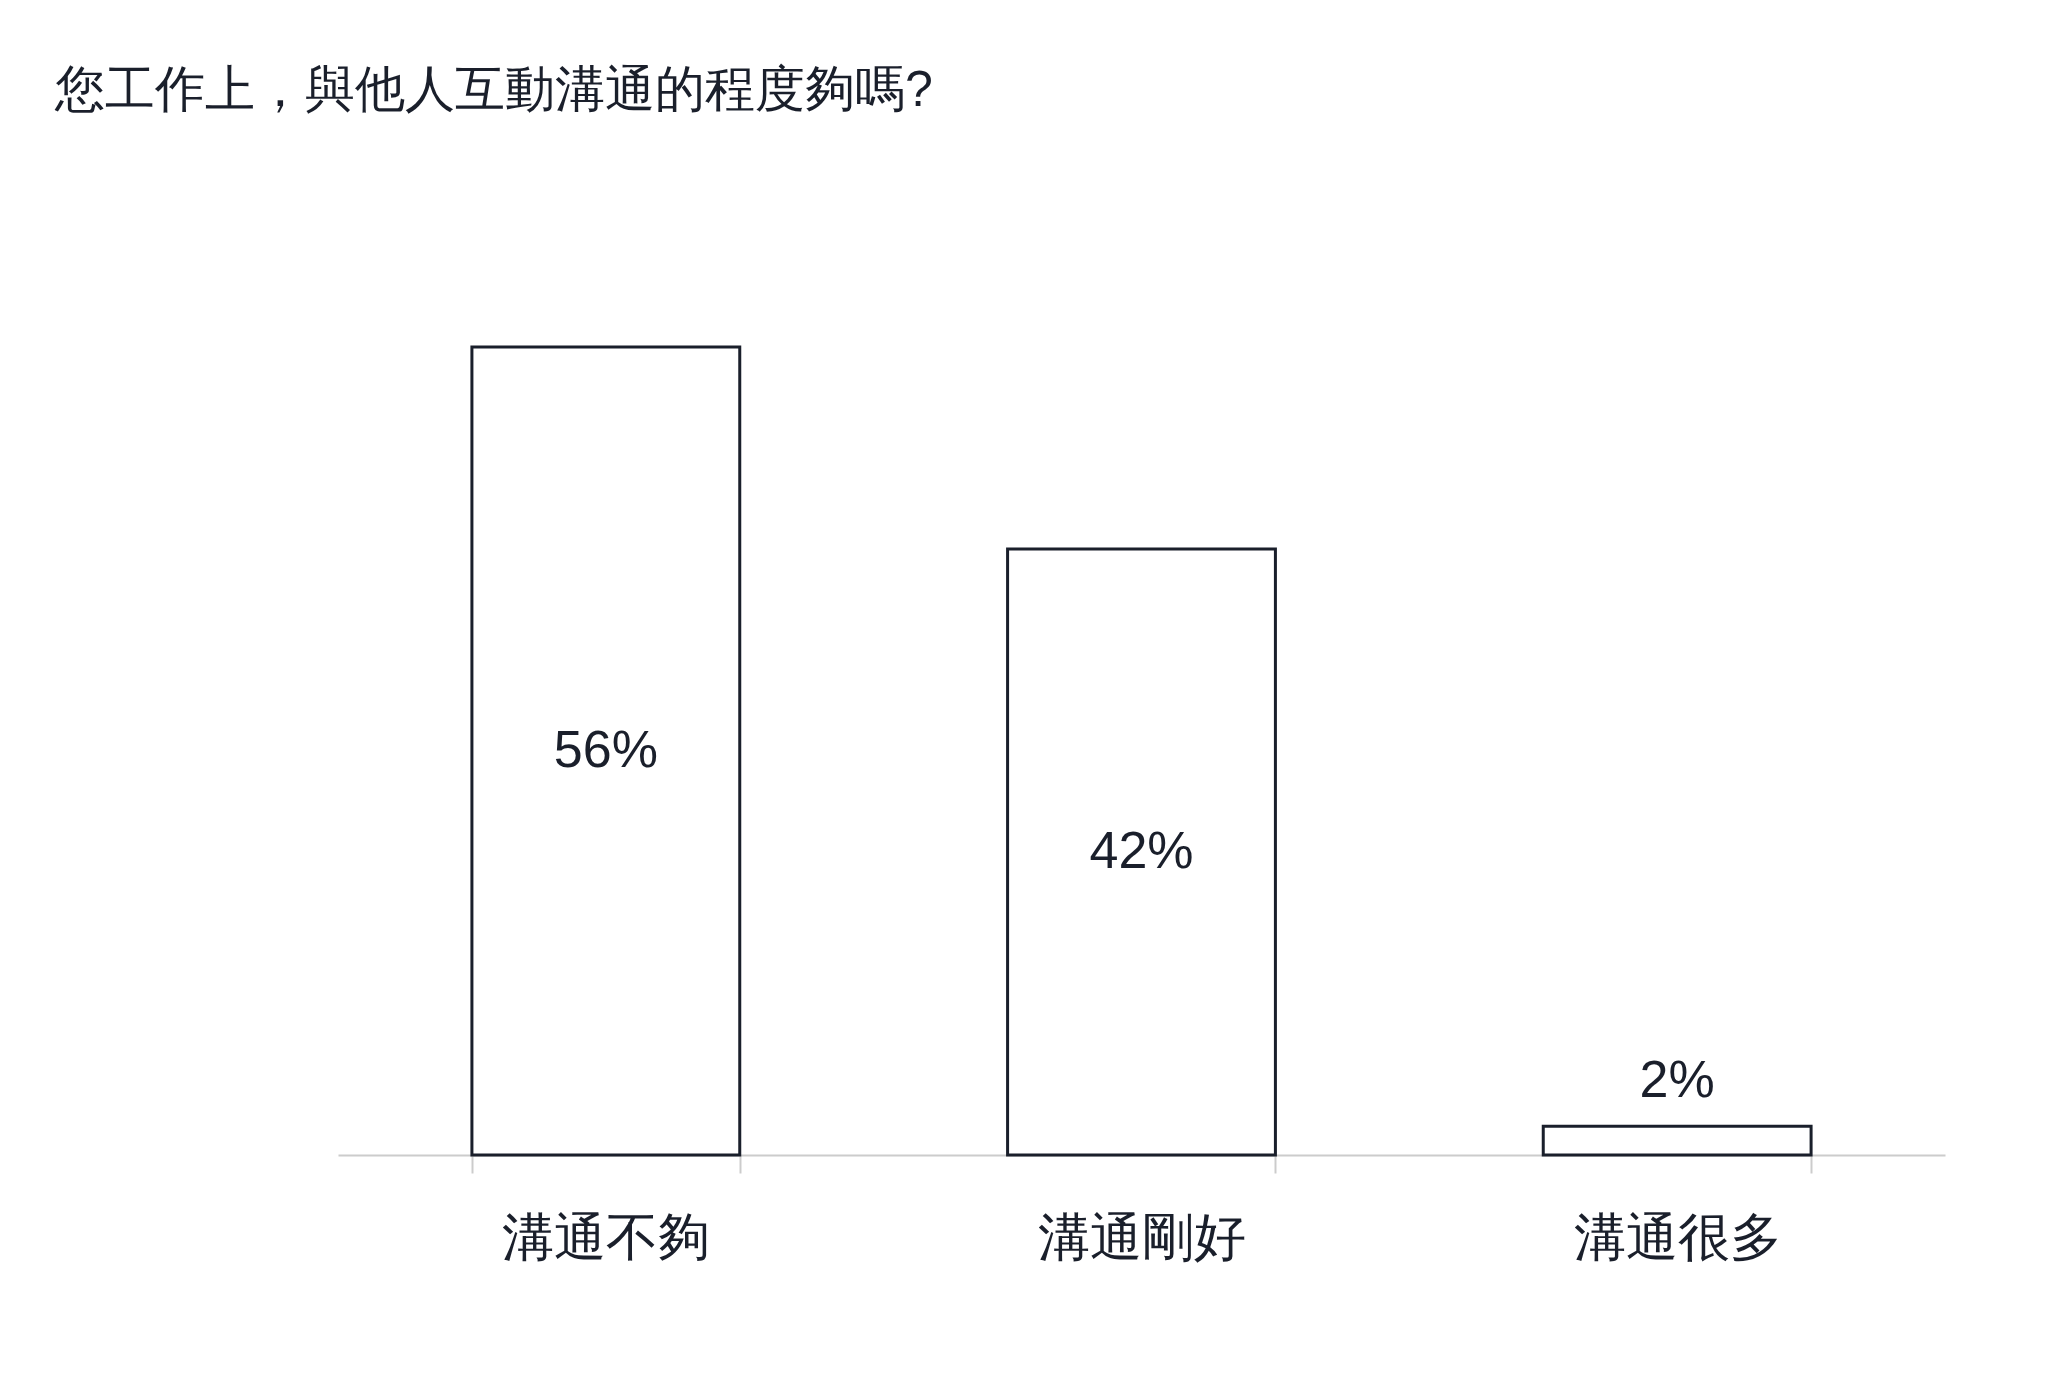 Image resolution: width=2048 pixels, height=1377 pixels. Describe the element at coordinates (1142, 1236) in the screenshot. I see `x-tick-label: 溝通剛好` at that location.